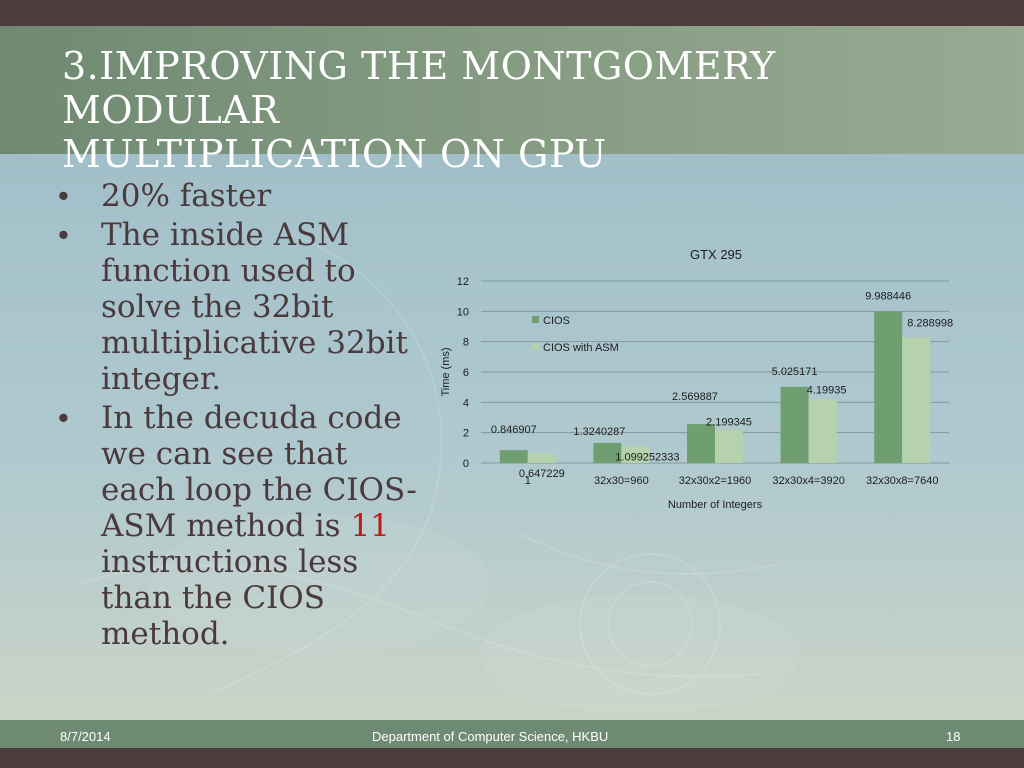  I want to click on bullet-item: • 20% faster, so click(243, 196).